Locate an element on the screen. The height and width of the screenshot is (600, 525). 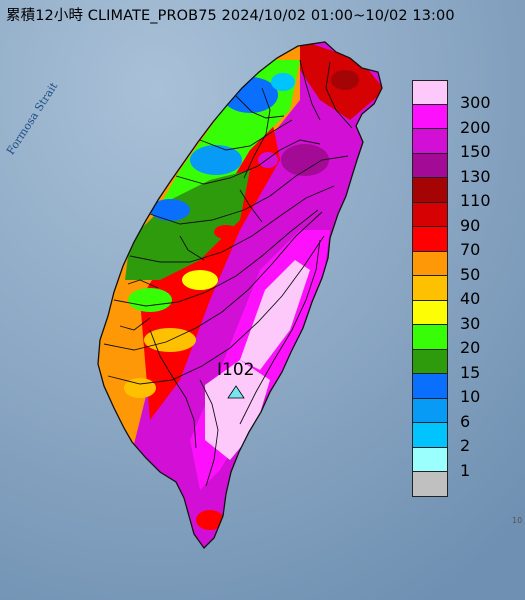
station-marker-icon is located at coordinates (236, 392).